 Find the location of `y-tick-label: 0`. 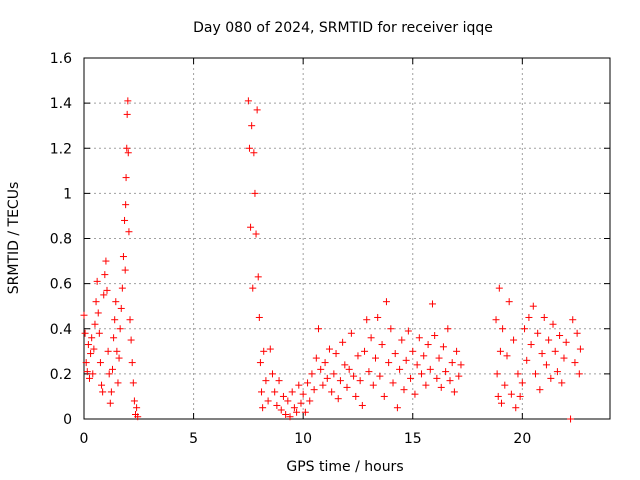

y-tick-label: 0 is located at coordinates (67, 420).